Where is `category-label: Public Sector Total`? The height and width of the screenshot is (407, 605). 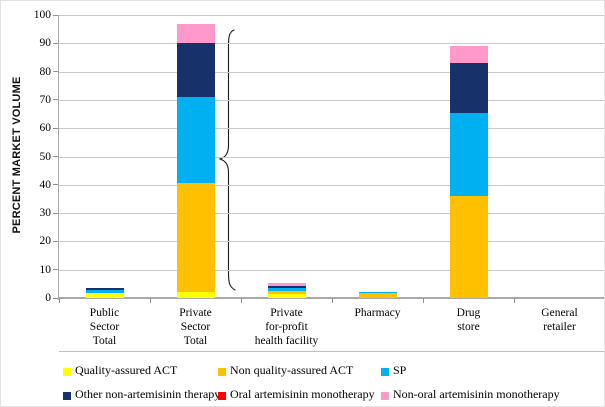 category-label: Public Sector Total is located at coordinates (104, 327).